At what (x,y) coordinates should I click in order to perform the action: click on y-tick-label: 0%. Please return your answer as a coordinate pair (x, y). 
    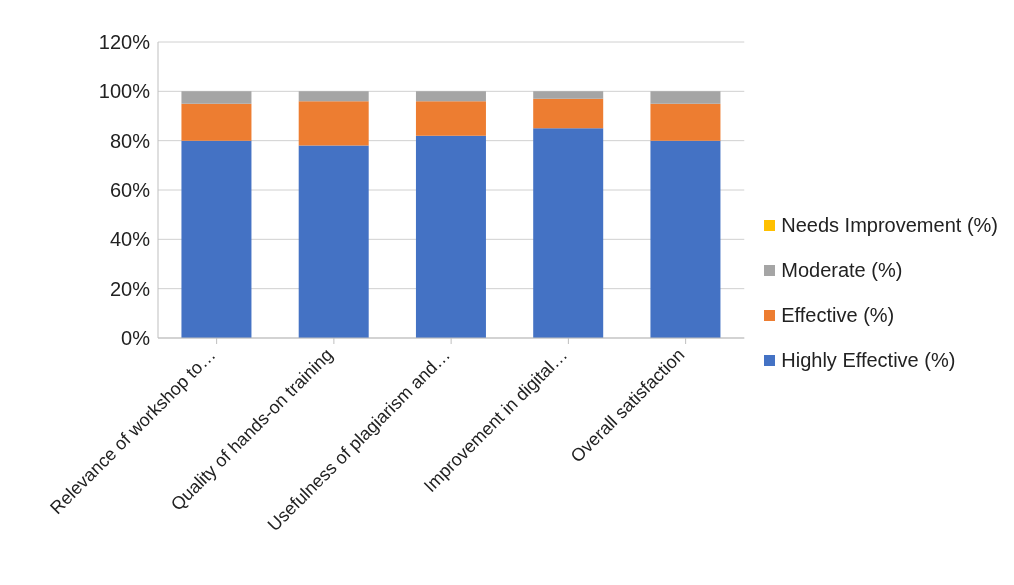
    Looking at the image, I should click on (136, 338).